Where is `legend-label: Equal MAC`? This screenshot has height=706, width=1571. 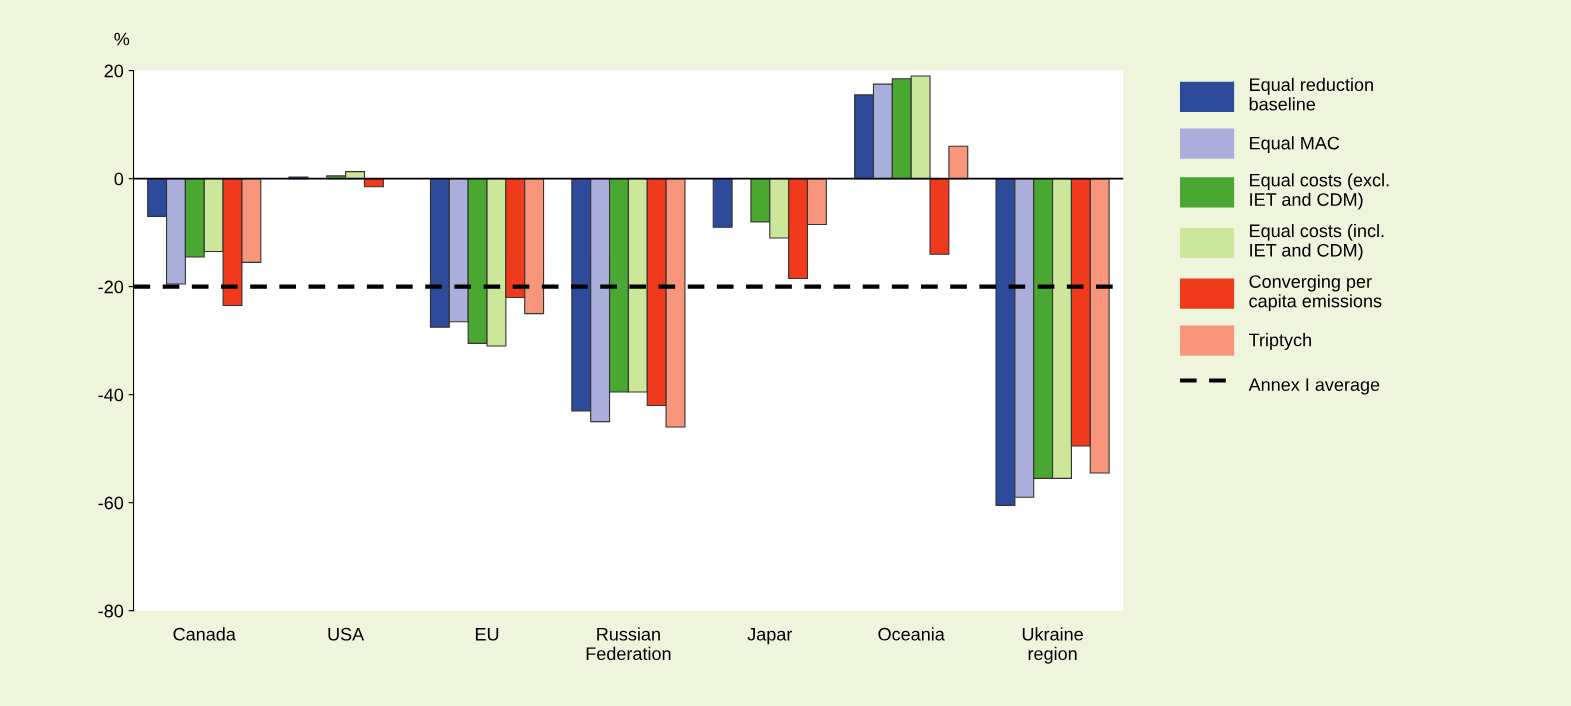
legend-label: Equal MAC is located at coordinates (1295, 145).